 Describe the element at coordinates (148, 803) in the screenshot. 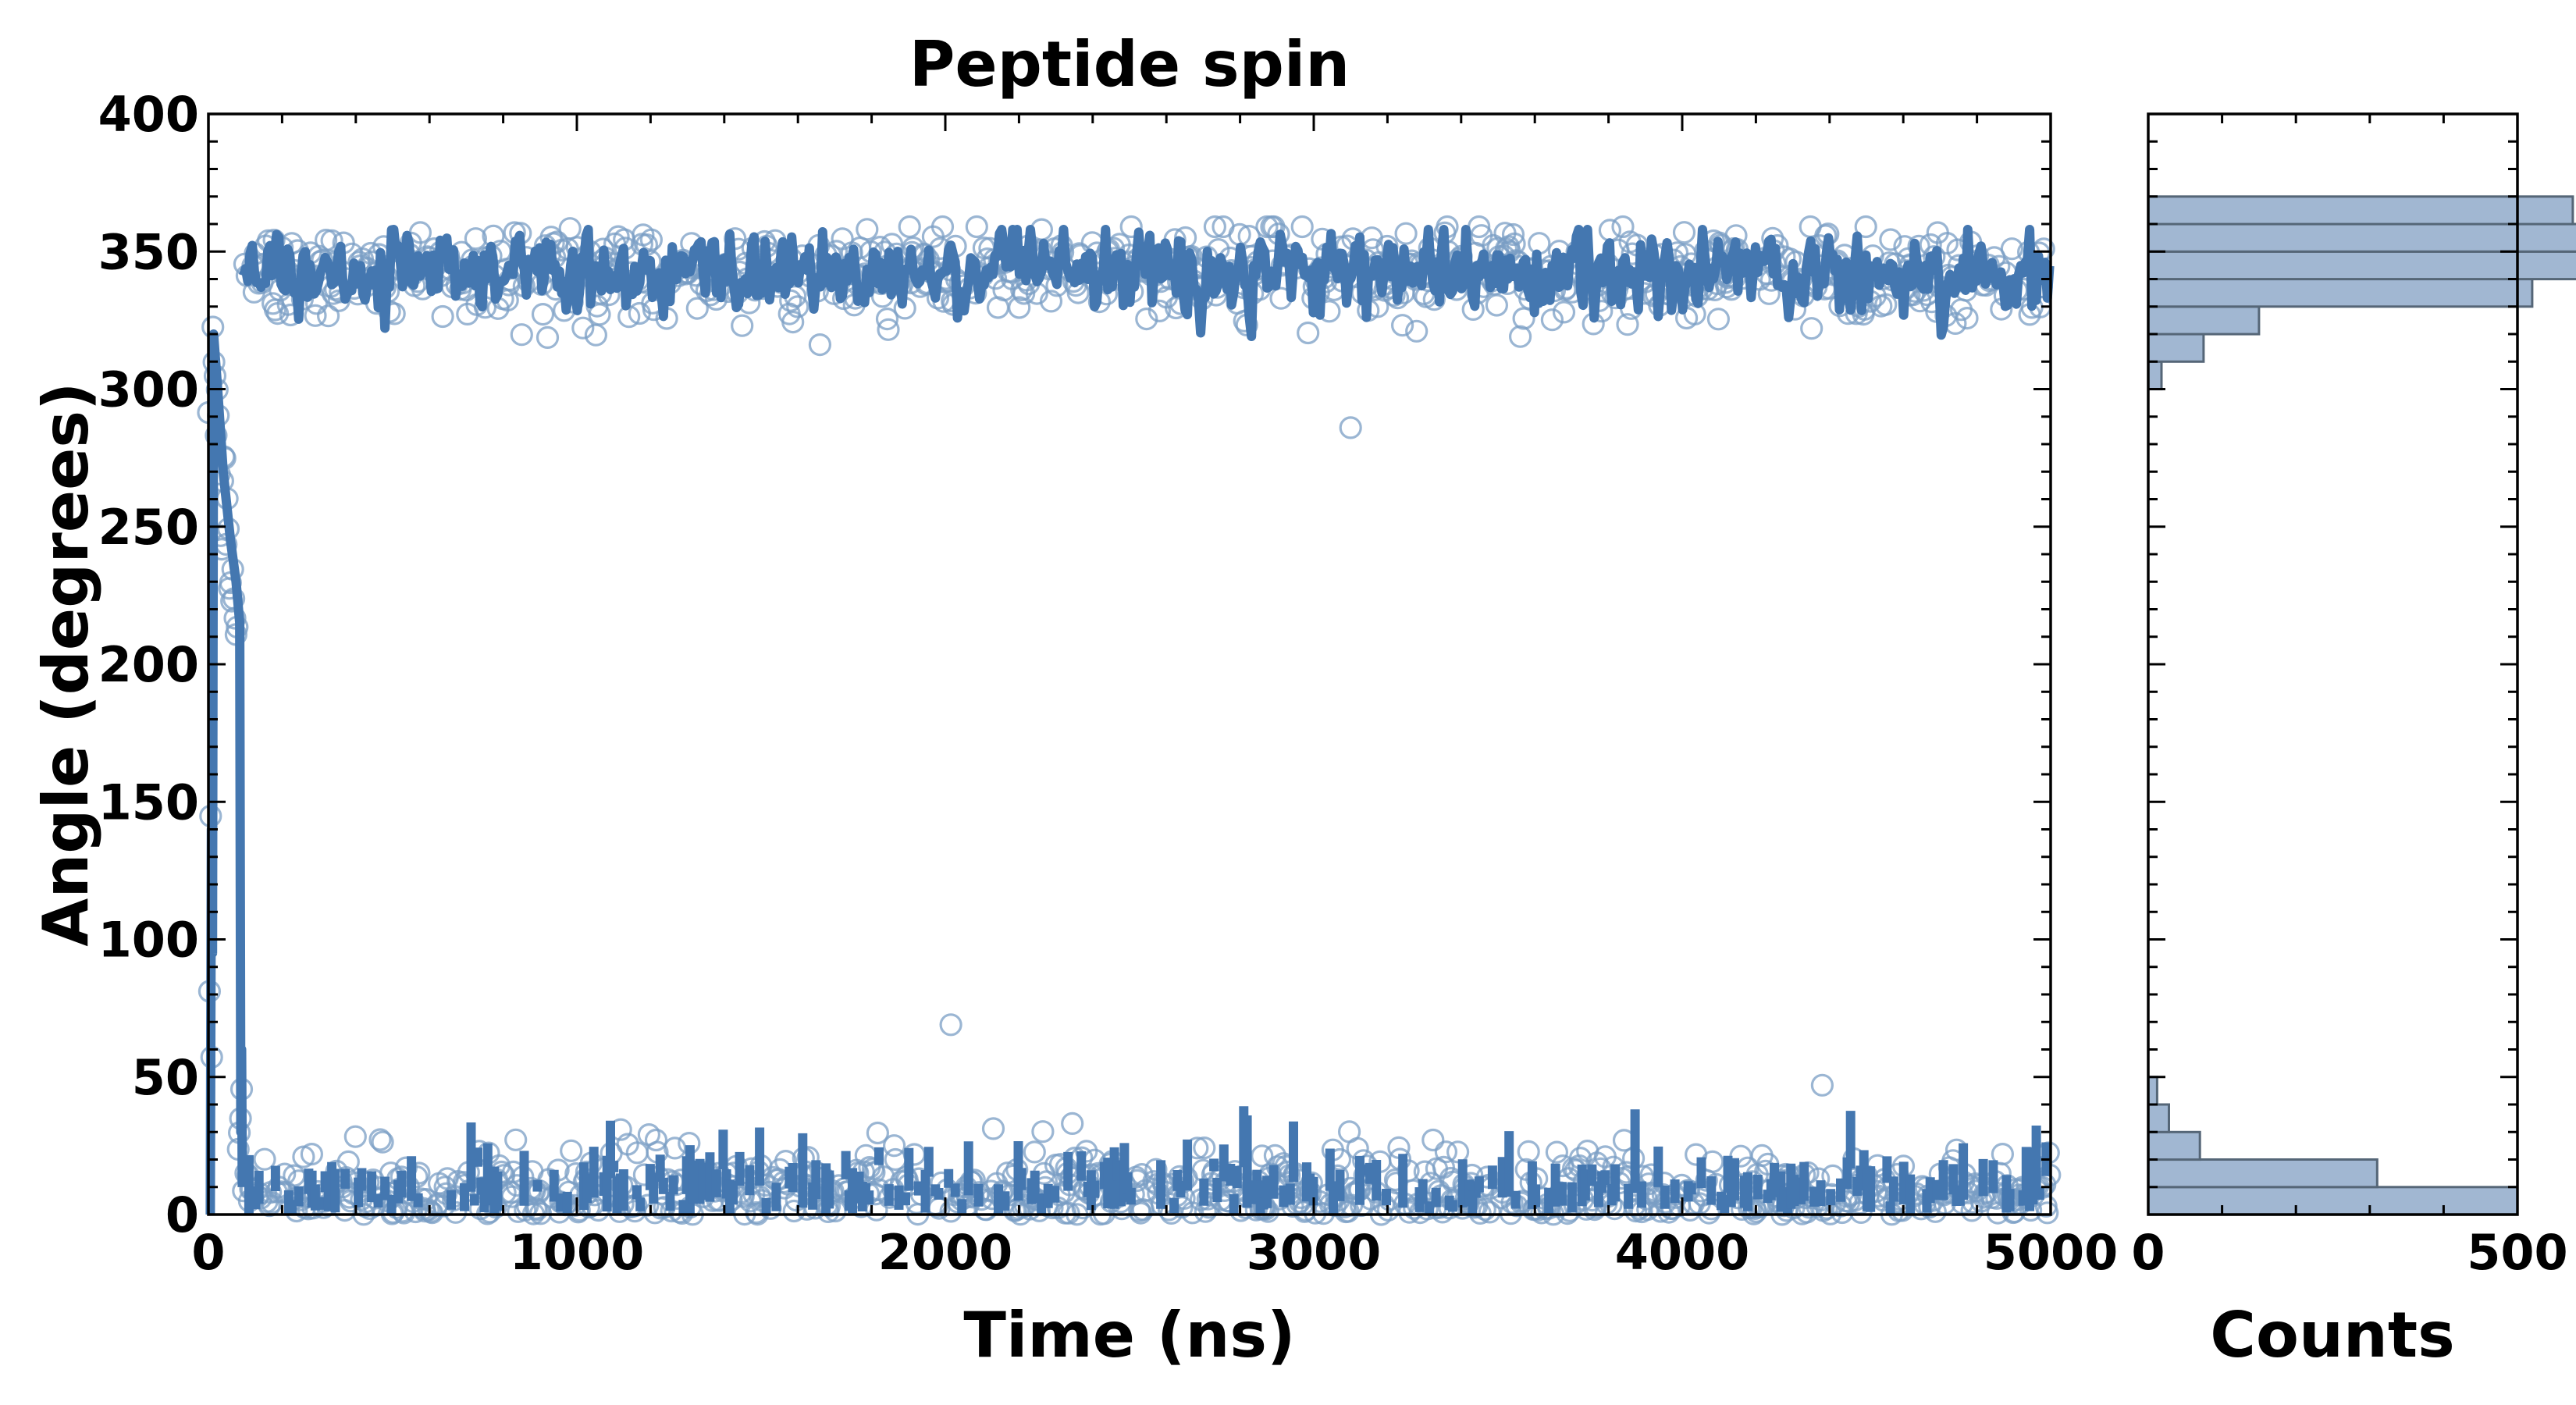

I see `y-tick-label: 150` at that location.